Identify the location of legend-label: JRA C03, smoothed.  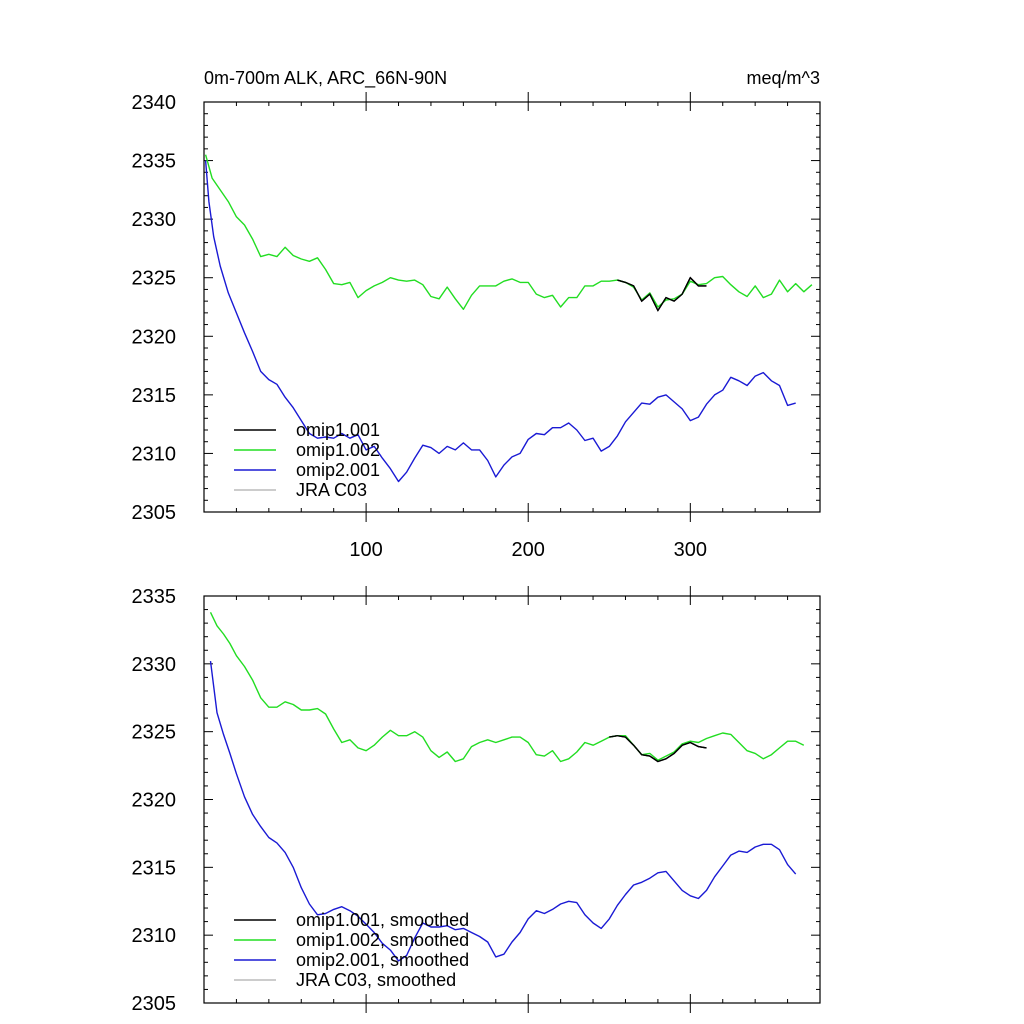
(376, 980).